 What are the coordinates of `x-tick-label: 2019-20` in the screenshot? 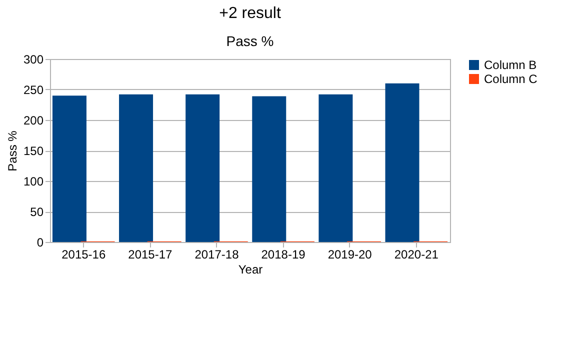 It's located at (350, 255).